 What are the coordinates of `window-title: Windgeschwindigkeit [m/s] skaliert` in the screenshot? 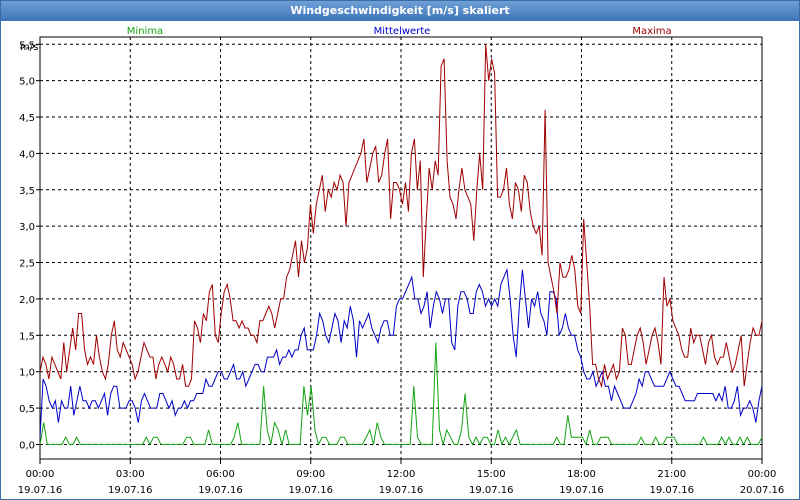 It's located at (400, 11).